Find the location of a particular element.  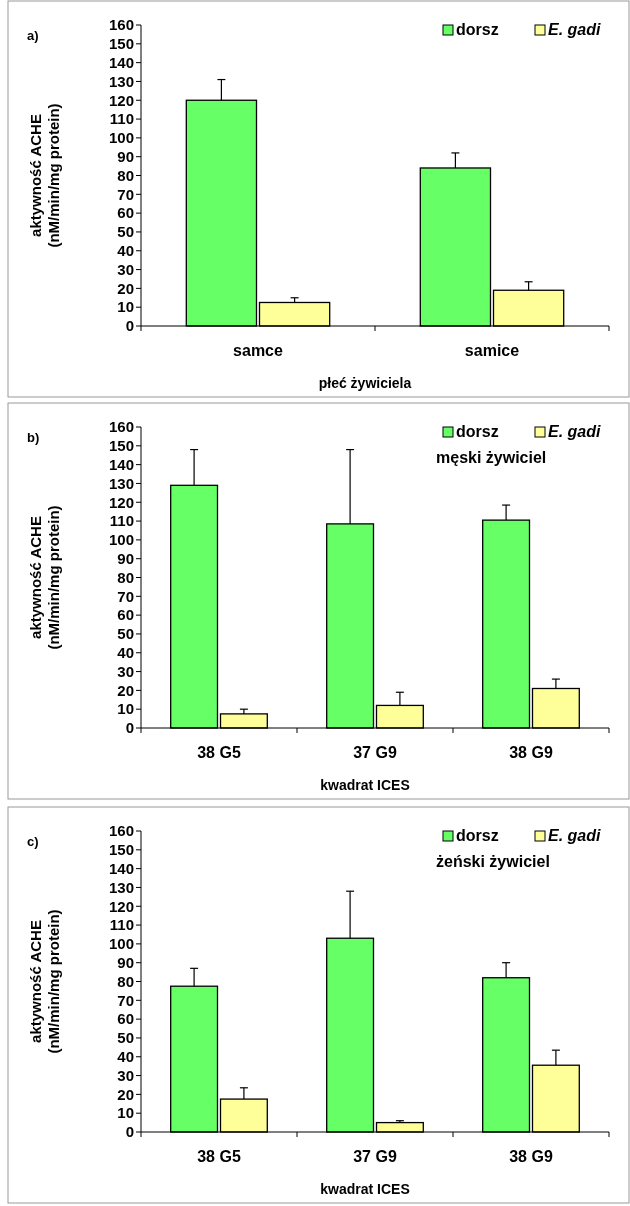

text: b) is located at coordinates (33, 437).